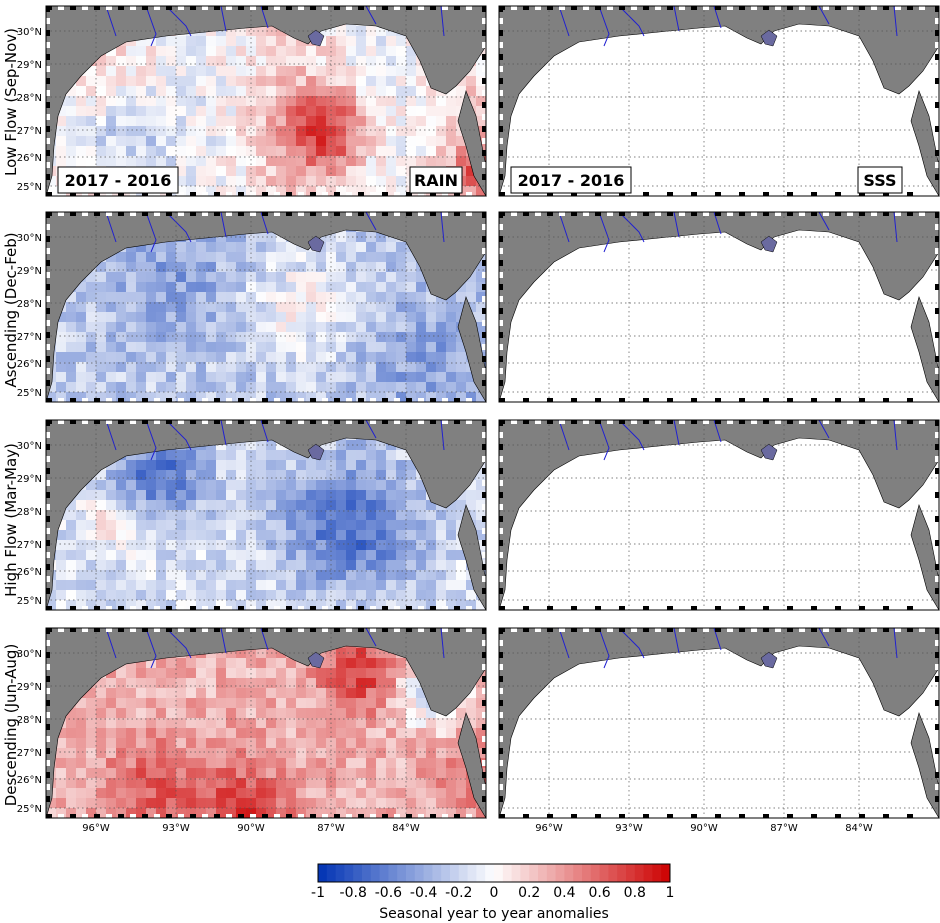 The height and width of the screenshot is (923, 940). Describe the element at coordinates (423, 893) in the screenshot. I see `colorbar-tick-label: -0.4` at that location.